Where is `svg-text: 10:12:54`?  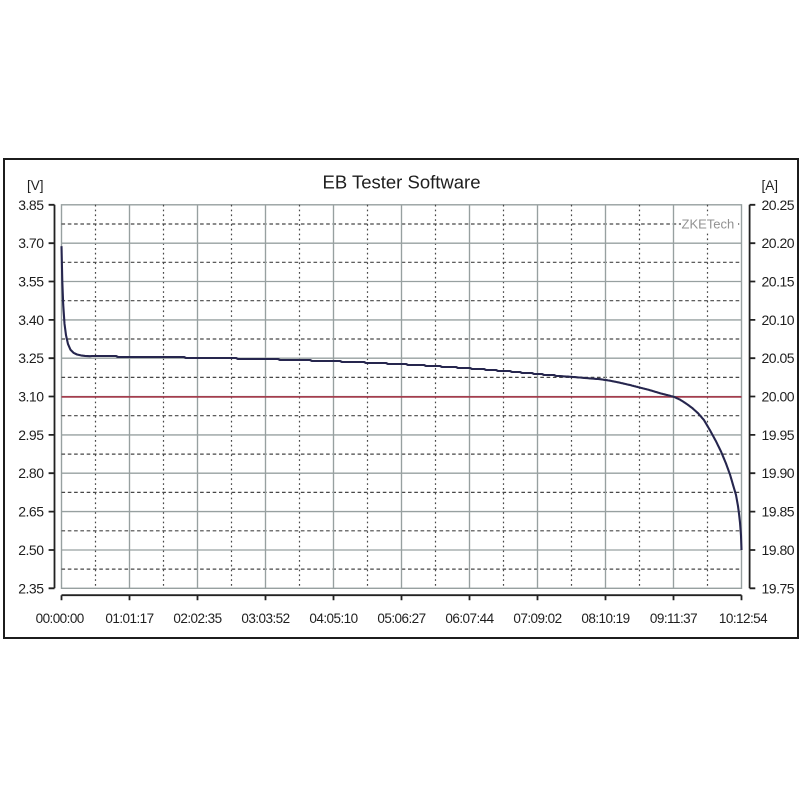 svg-text: 10:12:54 is located at coordinates (743, 618).